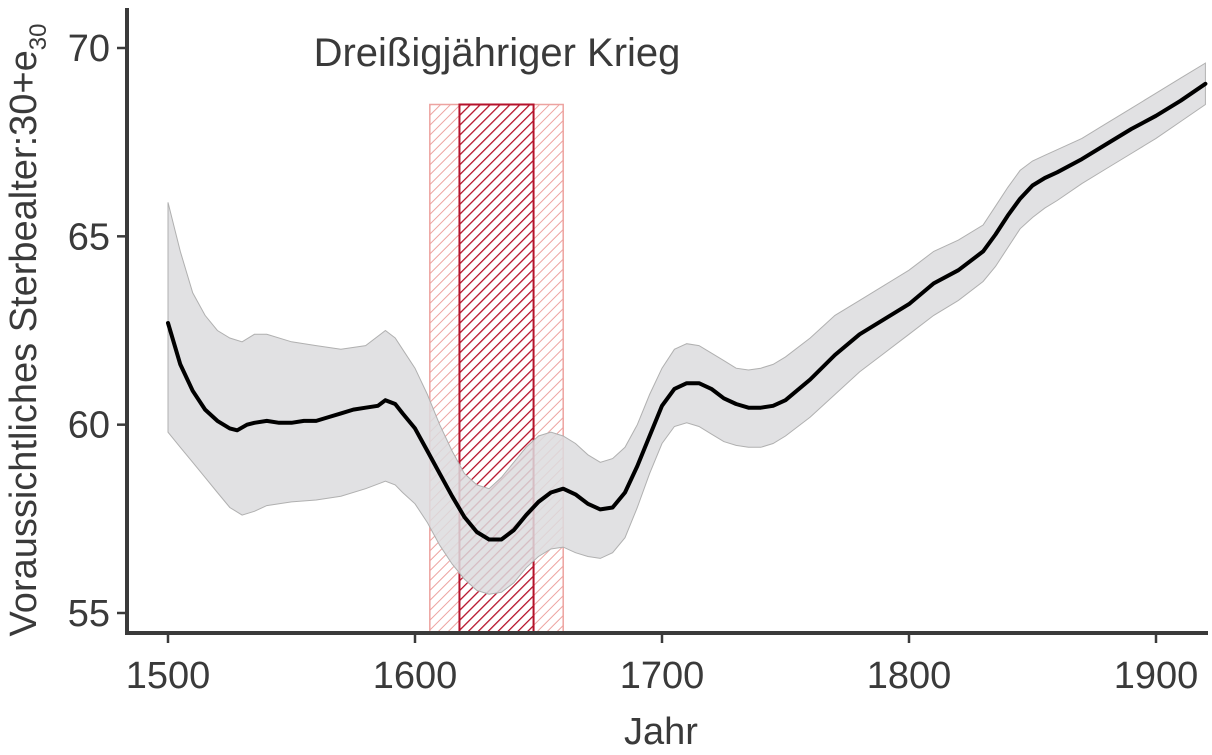 This screenshot has width=1212, height=755. What do you see at coordinates (24, 343) in the screenshot?
I see `y-axis-title-main: Voraussichtliches Sterbealter:30+e` at bounding box center [24, 343].